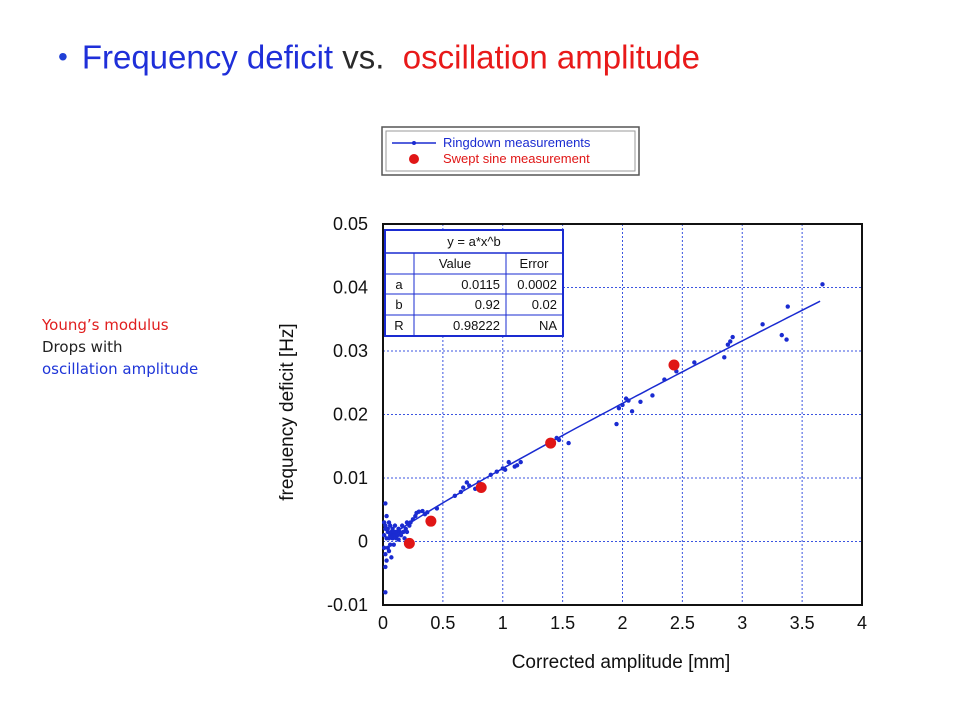  Describe the element at coordinates (399, 284) in the screenshot. I see `fit-table-row-a-label: a` at that location.